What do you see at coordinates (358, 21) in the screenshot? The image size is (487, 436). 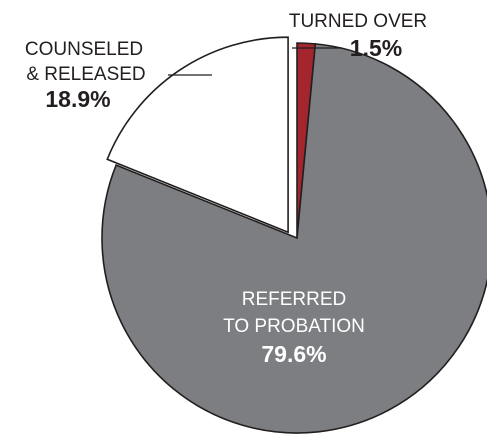 I see `turned-over-label: TURNED OVER` at bounding box center [358, 21].